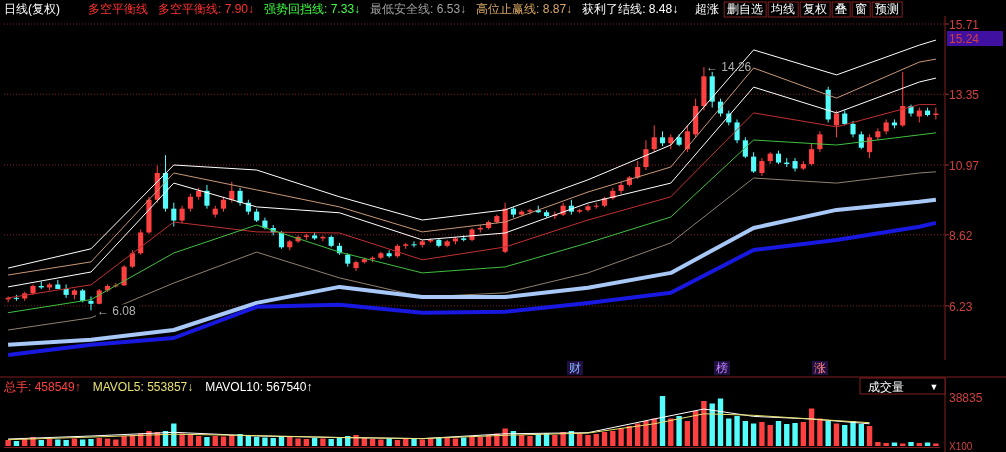 The width and height of the screenshot is (1006, 452). I want to click on text: 成交量, so click(886, 387).